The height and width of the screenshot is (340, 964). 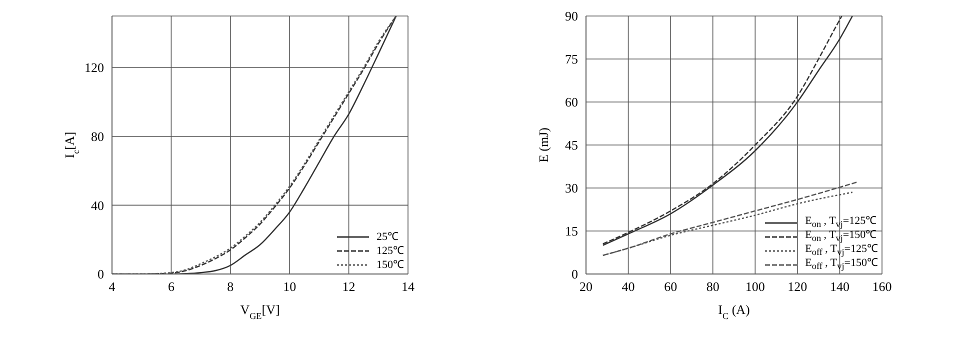 I want to click on legend-label: 150℃, so click(x=390, y=265).